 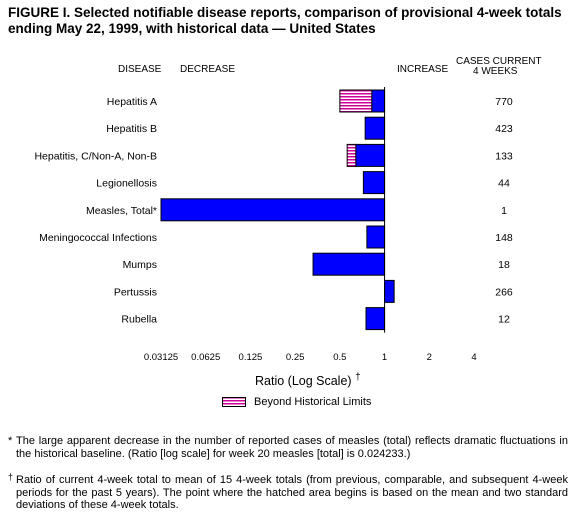 What do you see at coordinates (140, 265) in the screenshot?
I see `category-label: Mumps` at bounding box center [140, 265].